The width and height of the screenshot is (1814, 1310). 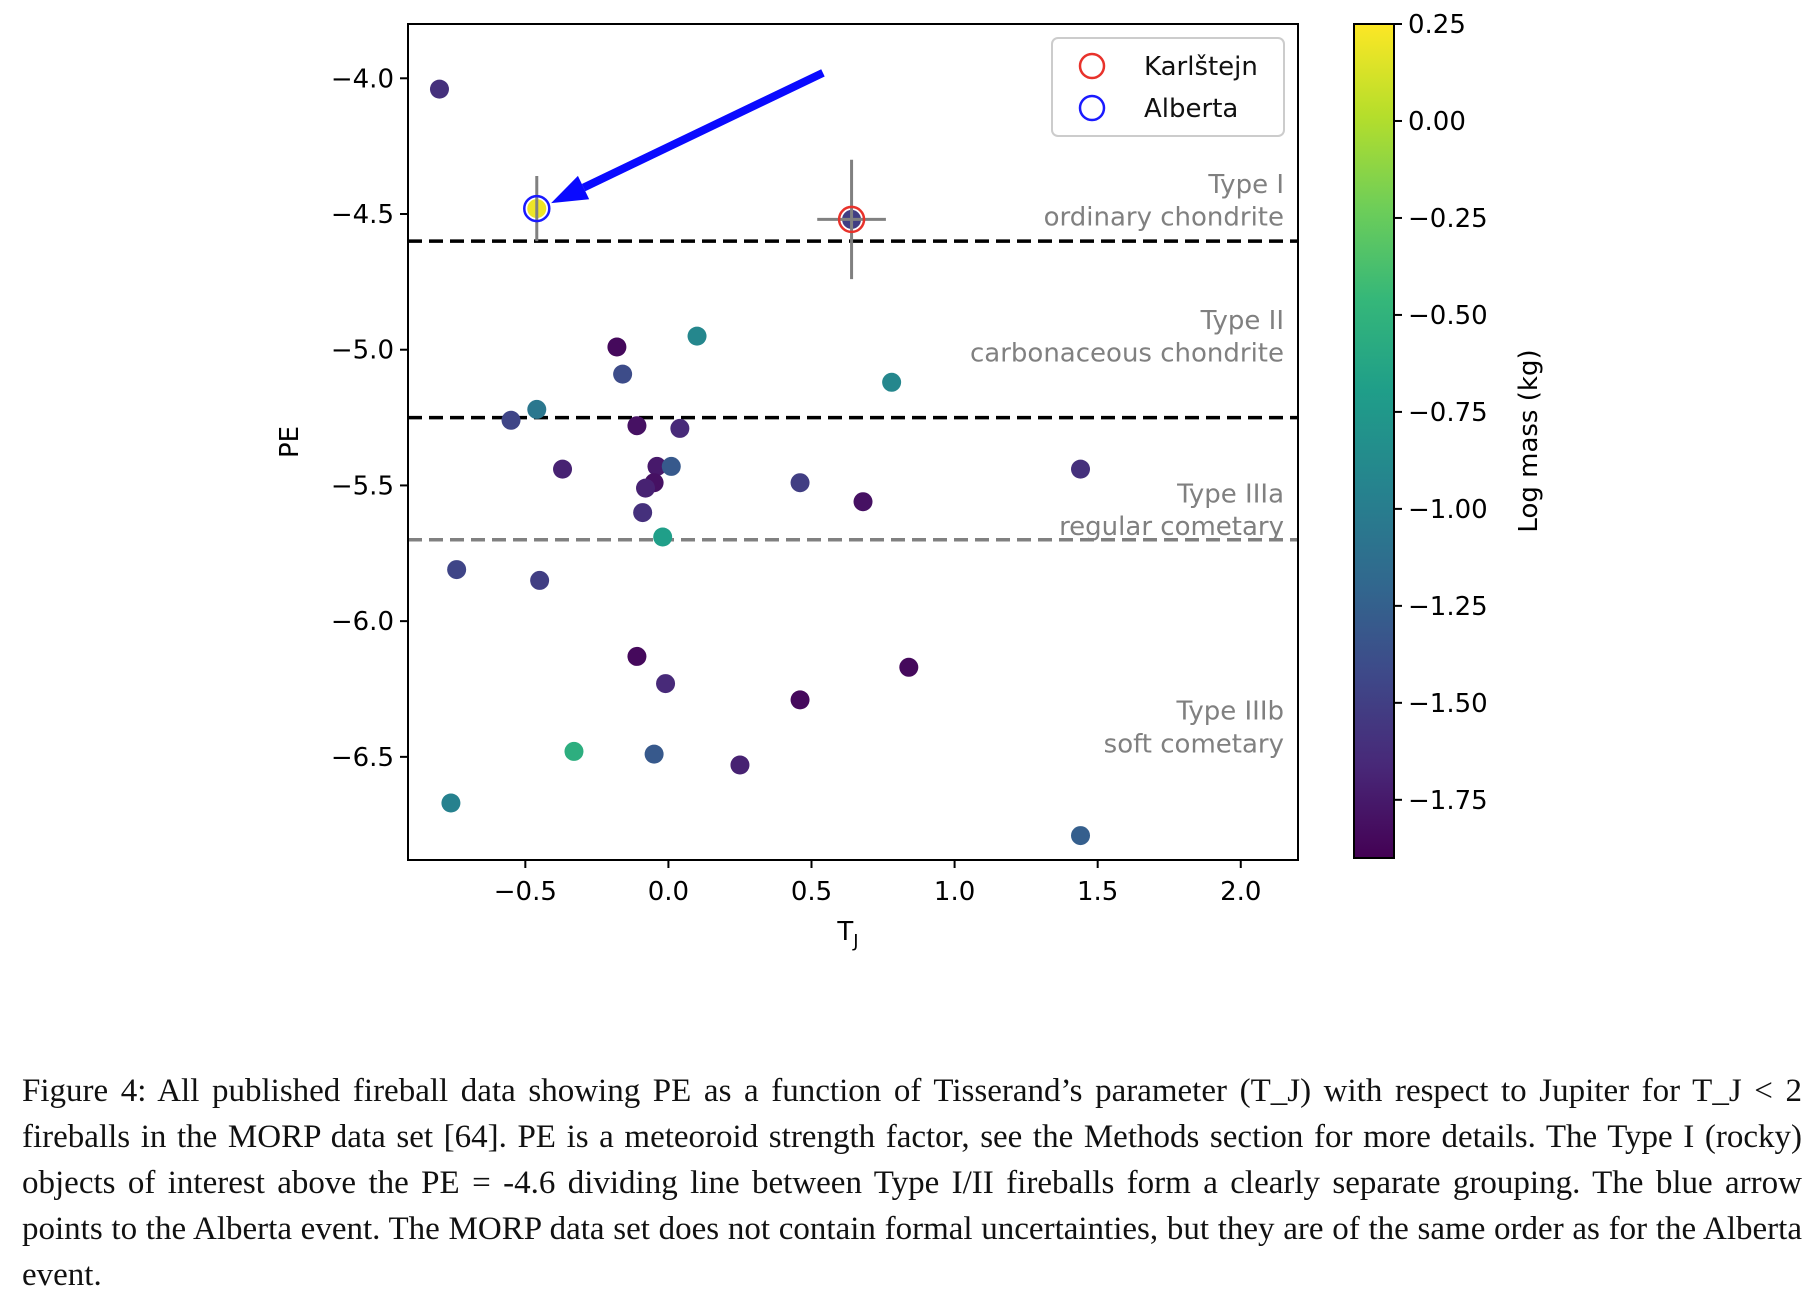 What do you see at coordinates (570, 189) in the screenshot?
I see `arrow-head` at bounding box center [570, 189].